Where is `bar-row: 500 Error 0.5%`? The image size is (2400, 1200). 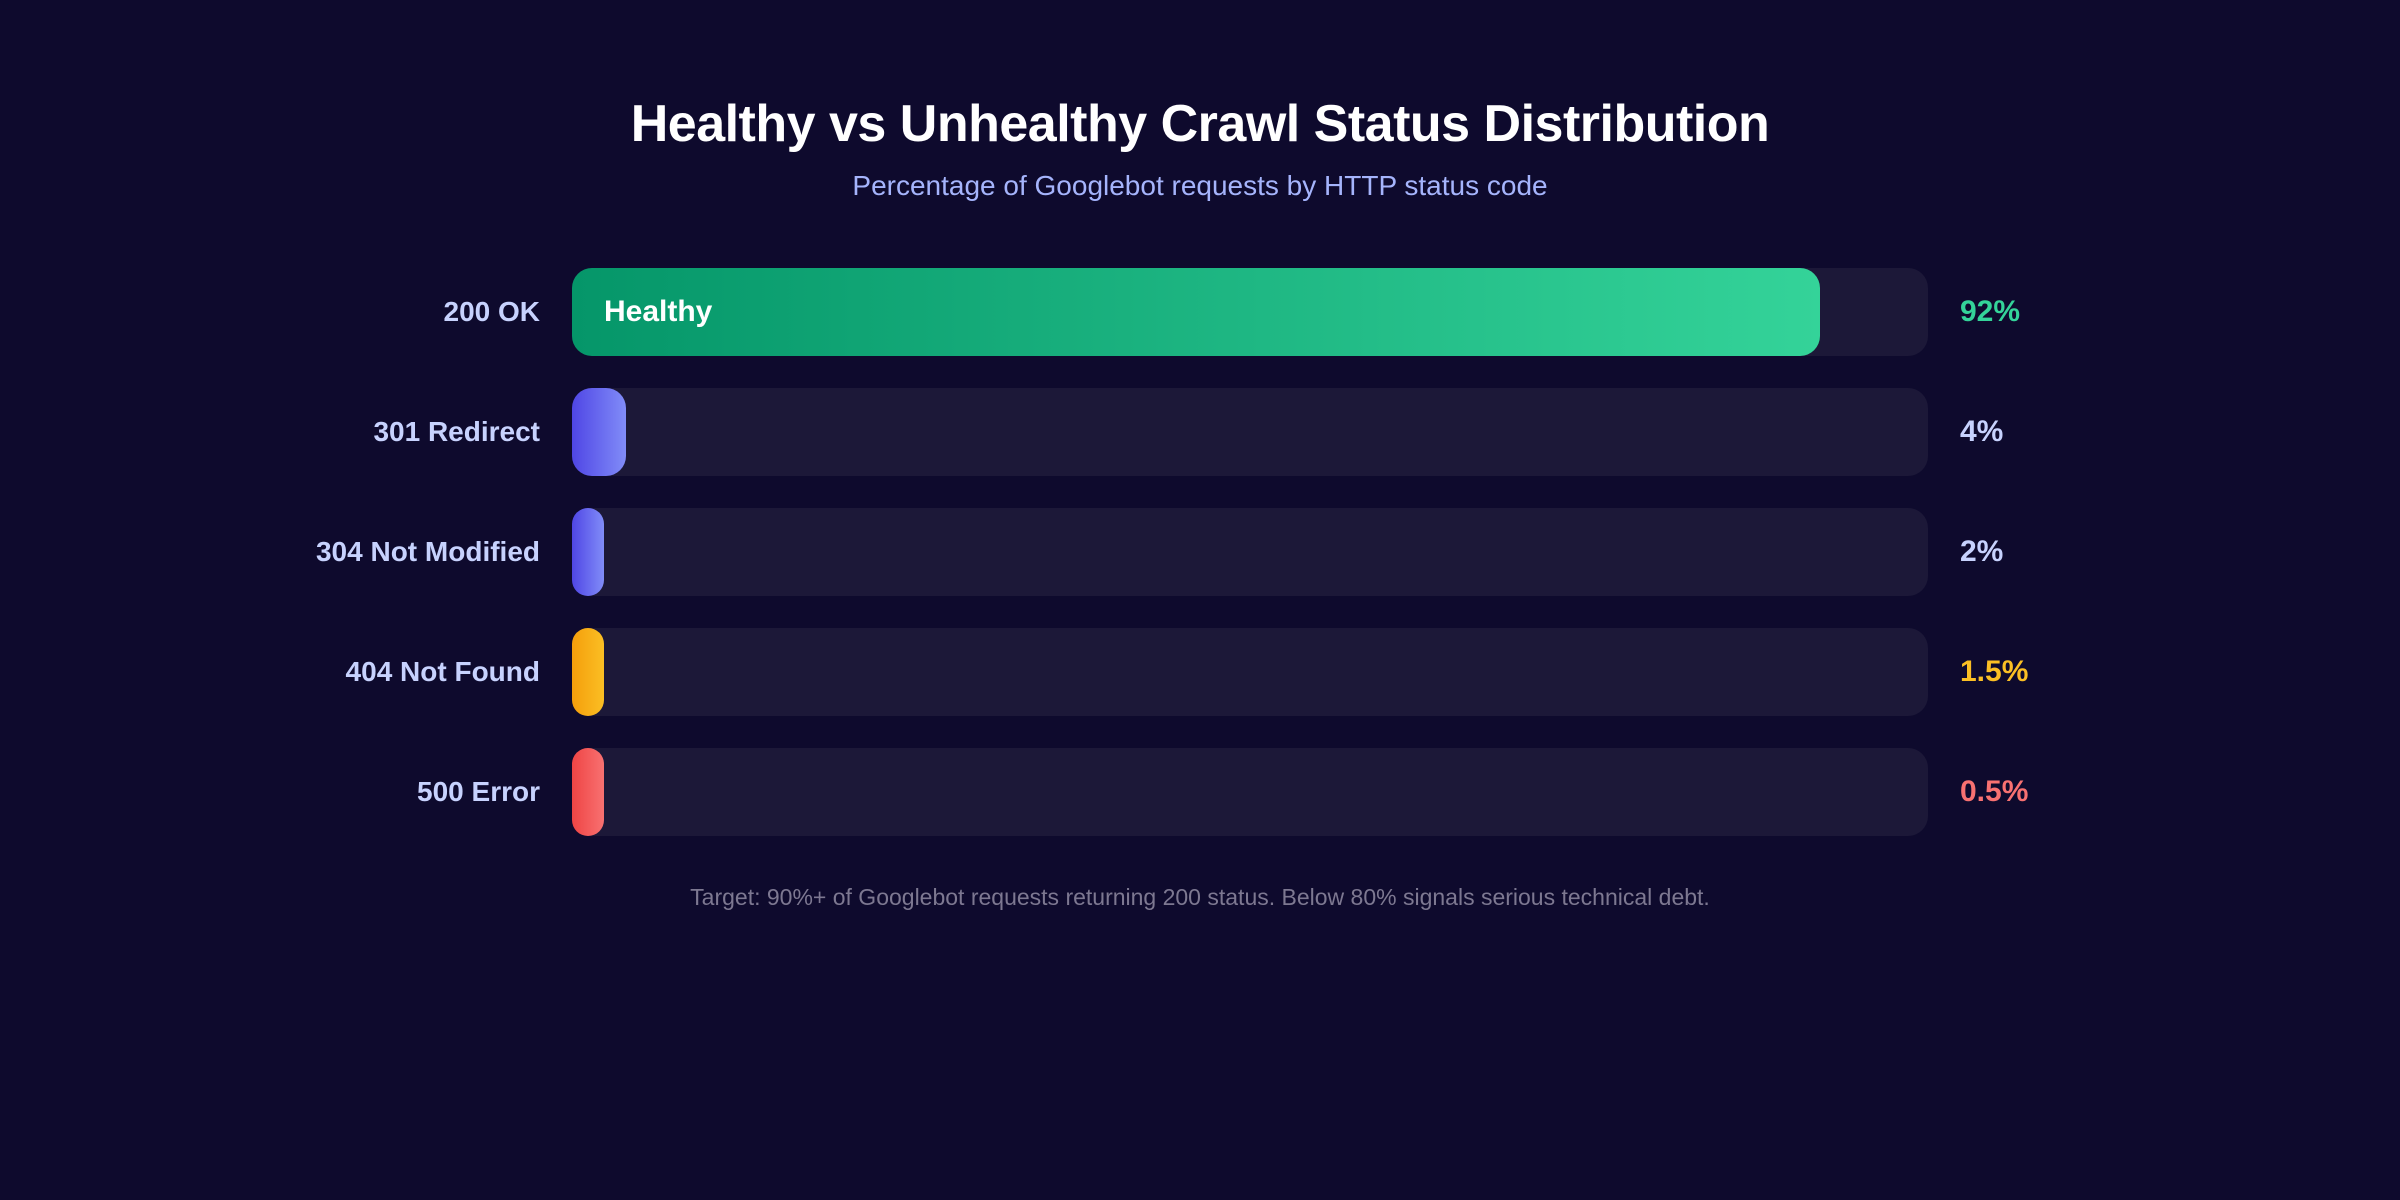 bar-row: 500 Error 0.5% is located at coordinates (1200, 792).